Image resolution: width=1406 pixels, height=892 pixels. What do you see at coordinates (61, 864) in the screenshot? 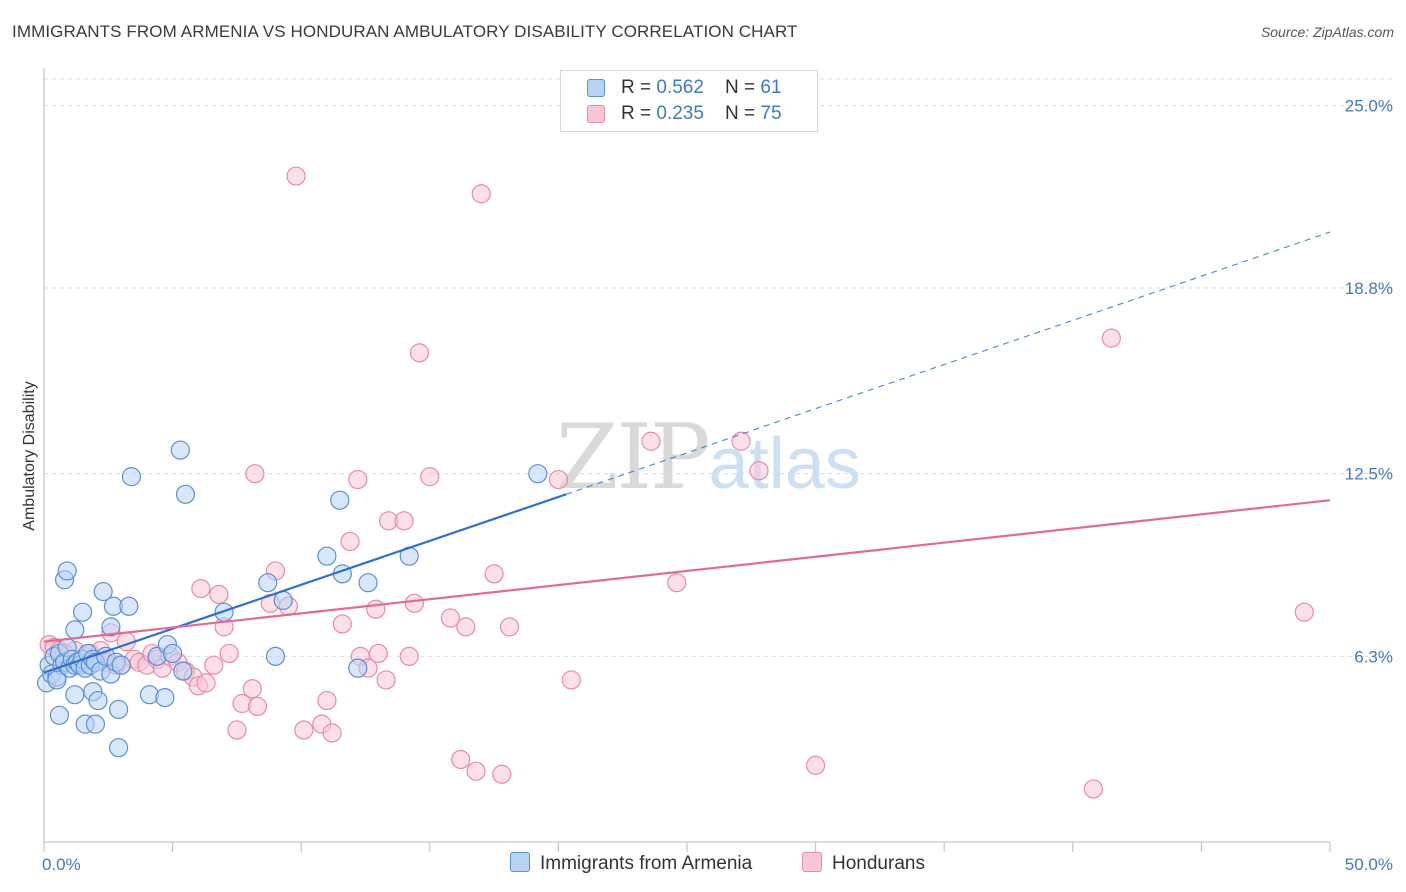
I see `x-tick-label: 0.0%` at bounding box center [61, 864].